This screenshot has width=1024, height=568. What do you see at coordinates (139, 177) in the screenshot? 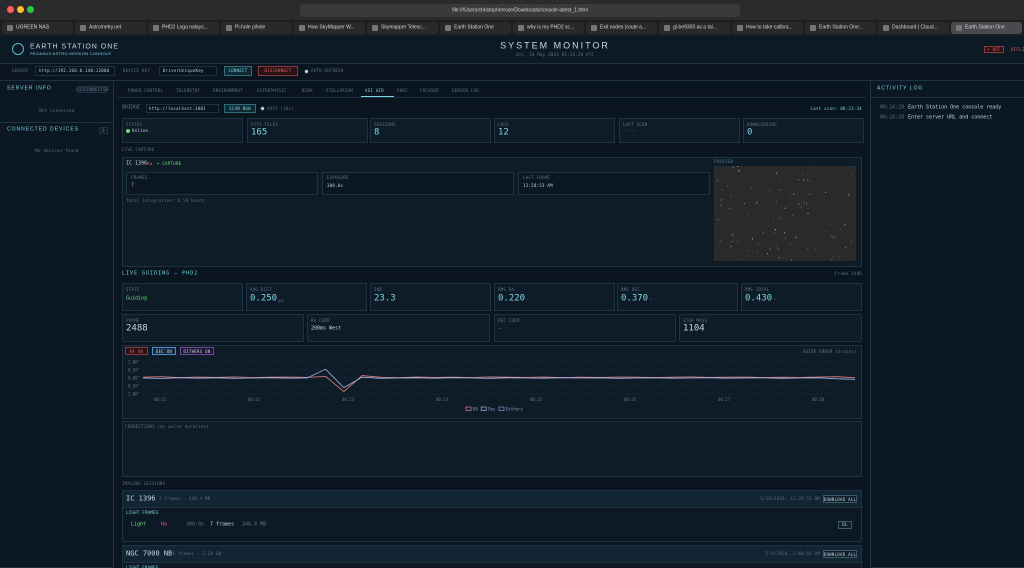
I see `capture-label: FRAMES` at bounding box center [139, 177].